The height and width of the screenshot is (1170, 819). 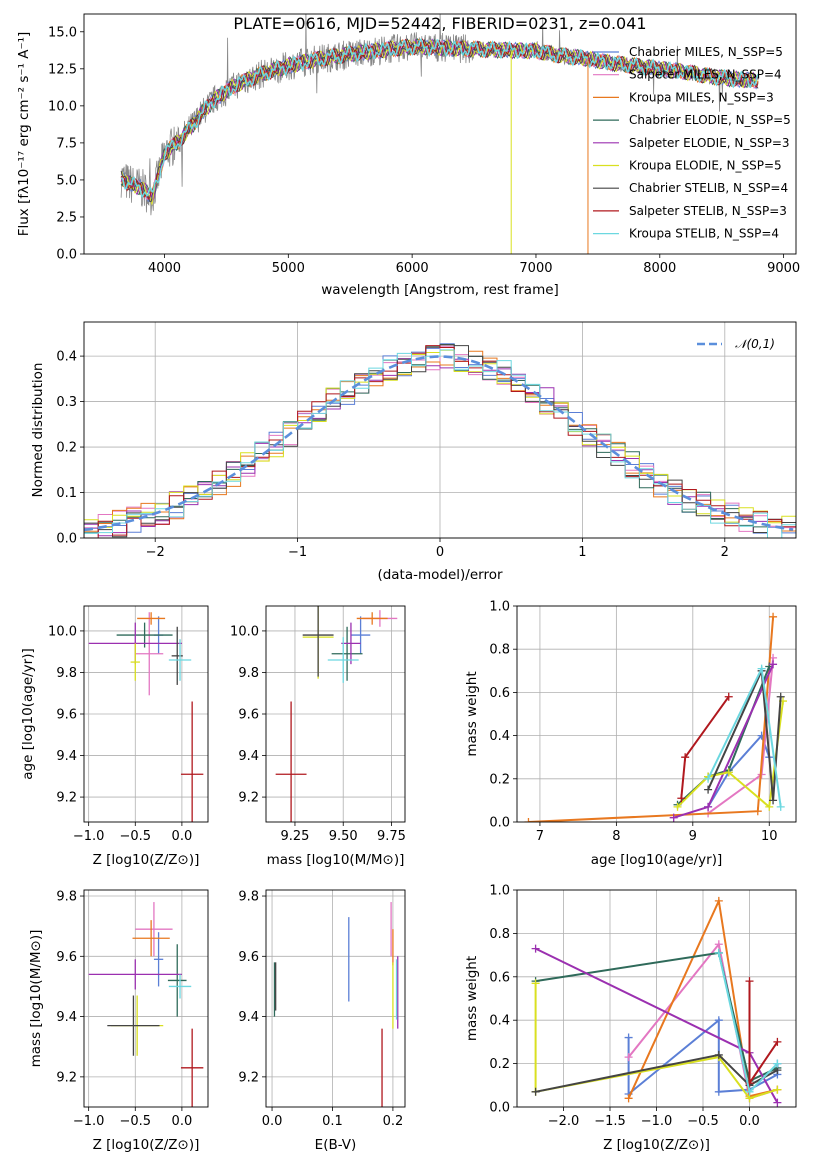 I want to click on age_vs_mass-ytick-label: 9.6, so click(x=248, y=715).